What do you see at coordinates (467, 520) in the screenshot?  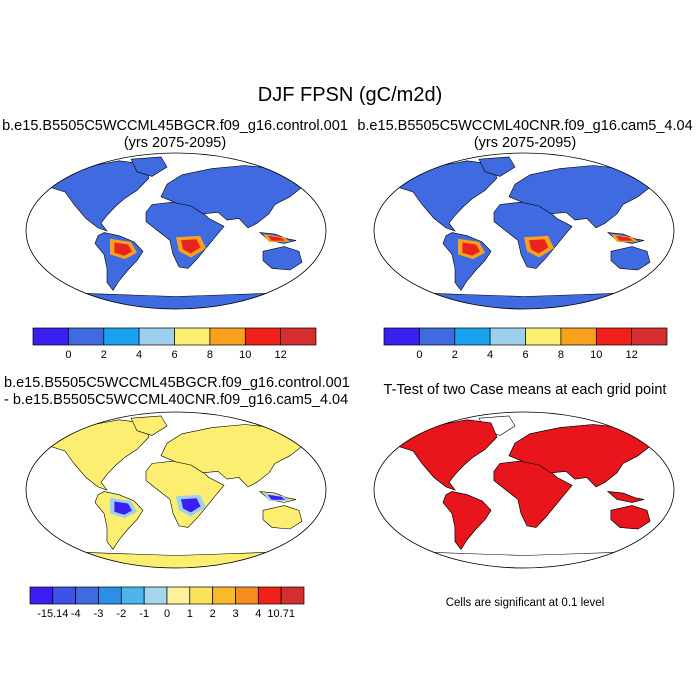 I see `significant-samerica` at bounding box center [467, 520].